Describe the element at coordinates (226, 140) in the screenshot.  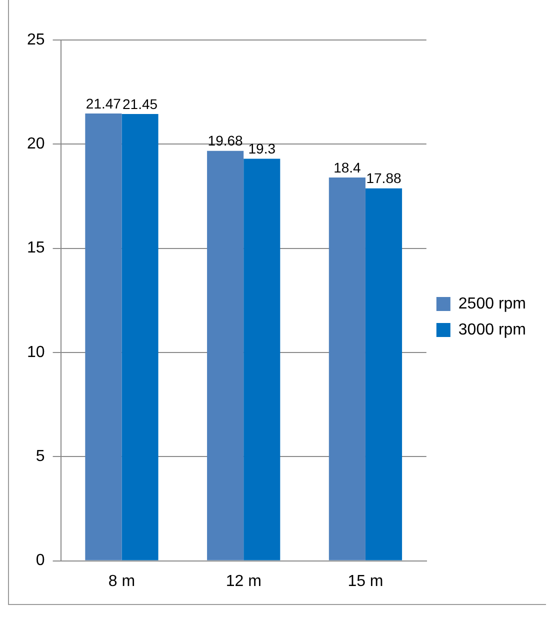
I see `data-label: 19.68` at that location.